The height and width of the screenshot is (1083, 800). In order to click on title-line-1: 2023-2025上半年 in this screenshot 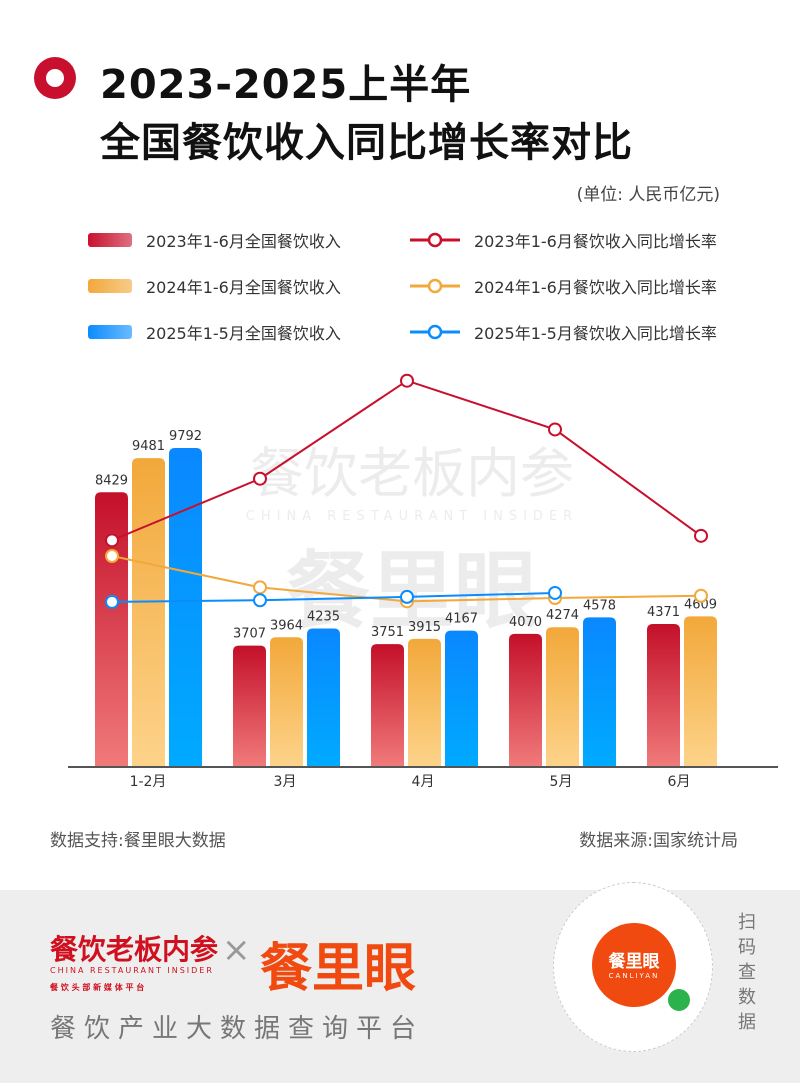, I will do `click(286, 85)`.